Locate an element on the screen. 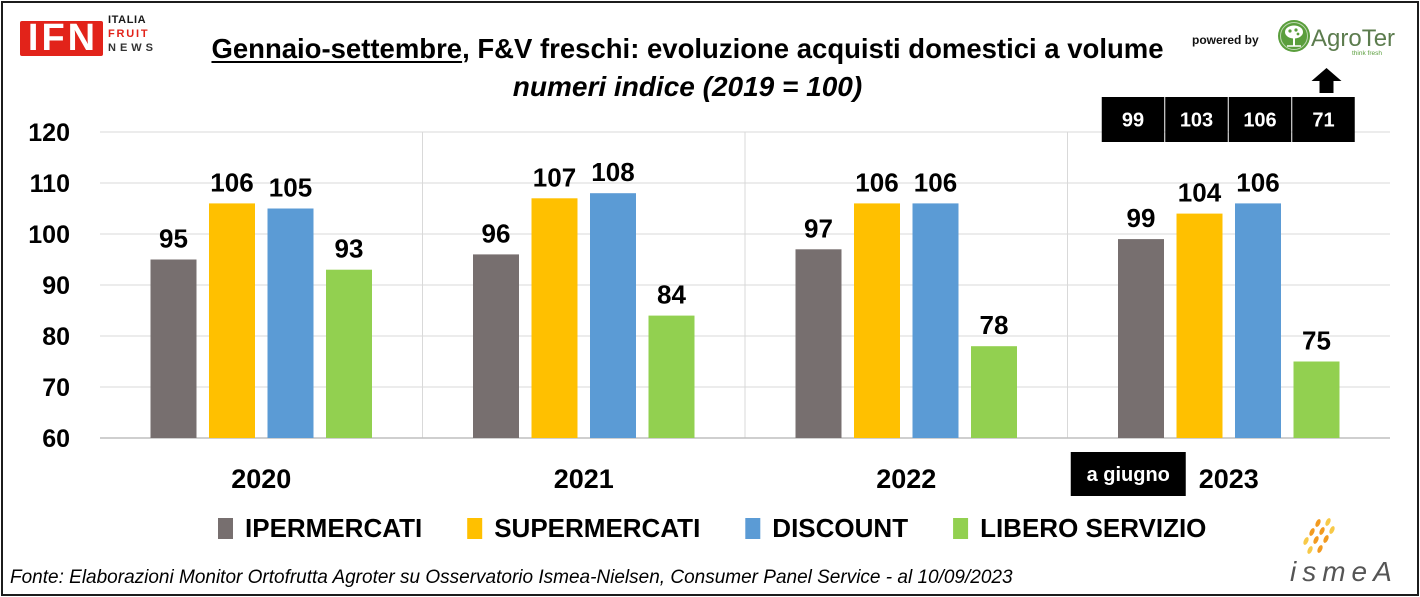  ifn-logo-words: ITALIA FRUIT NEWS is located at coordinates (138, 34).